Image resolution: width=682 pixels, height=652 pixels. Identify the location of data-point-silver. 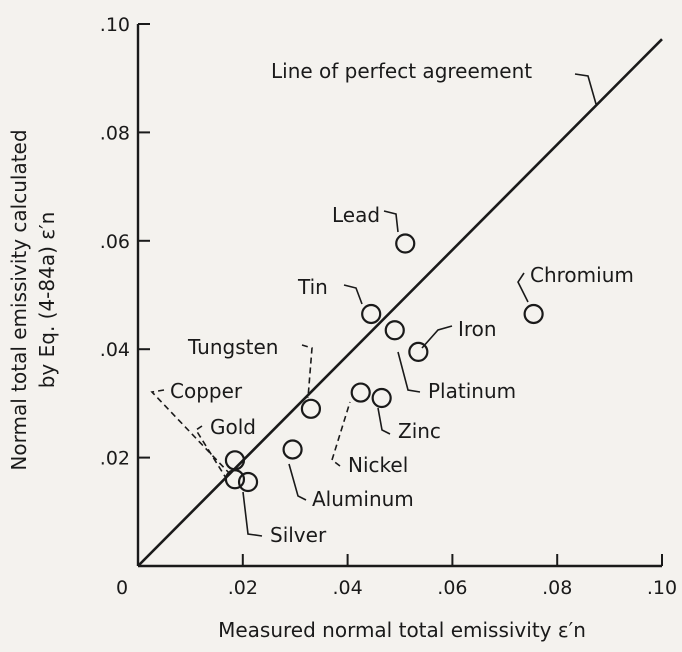
(248, 482).